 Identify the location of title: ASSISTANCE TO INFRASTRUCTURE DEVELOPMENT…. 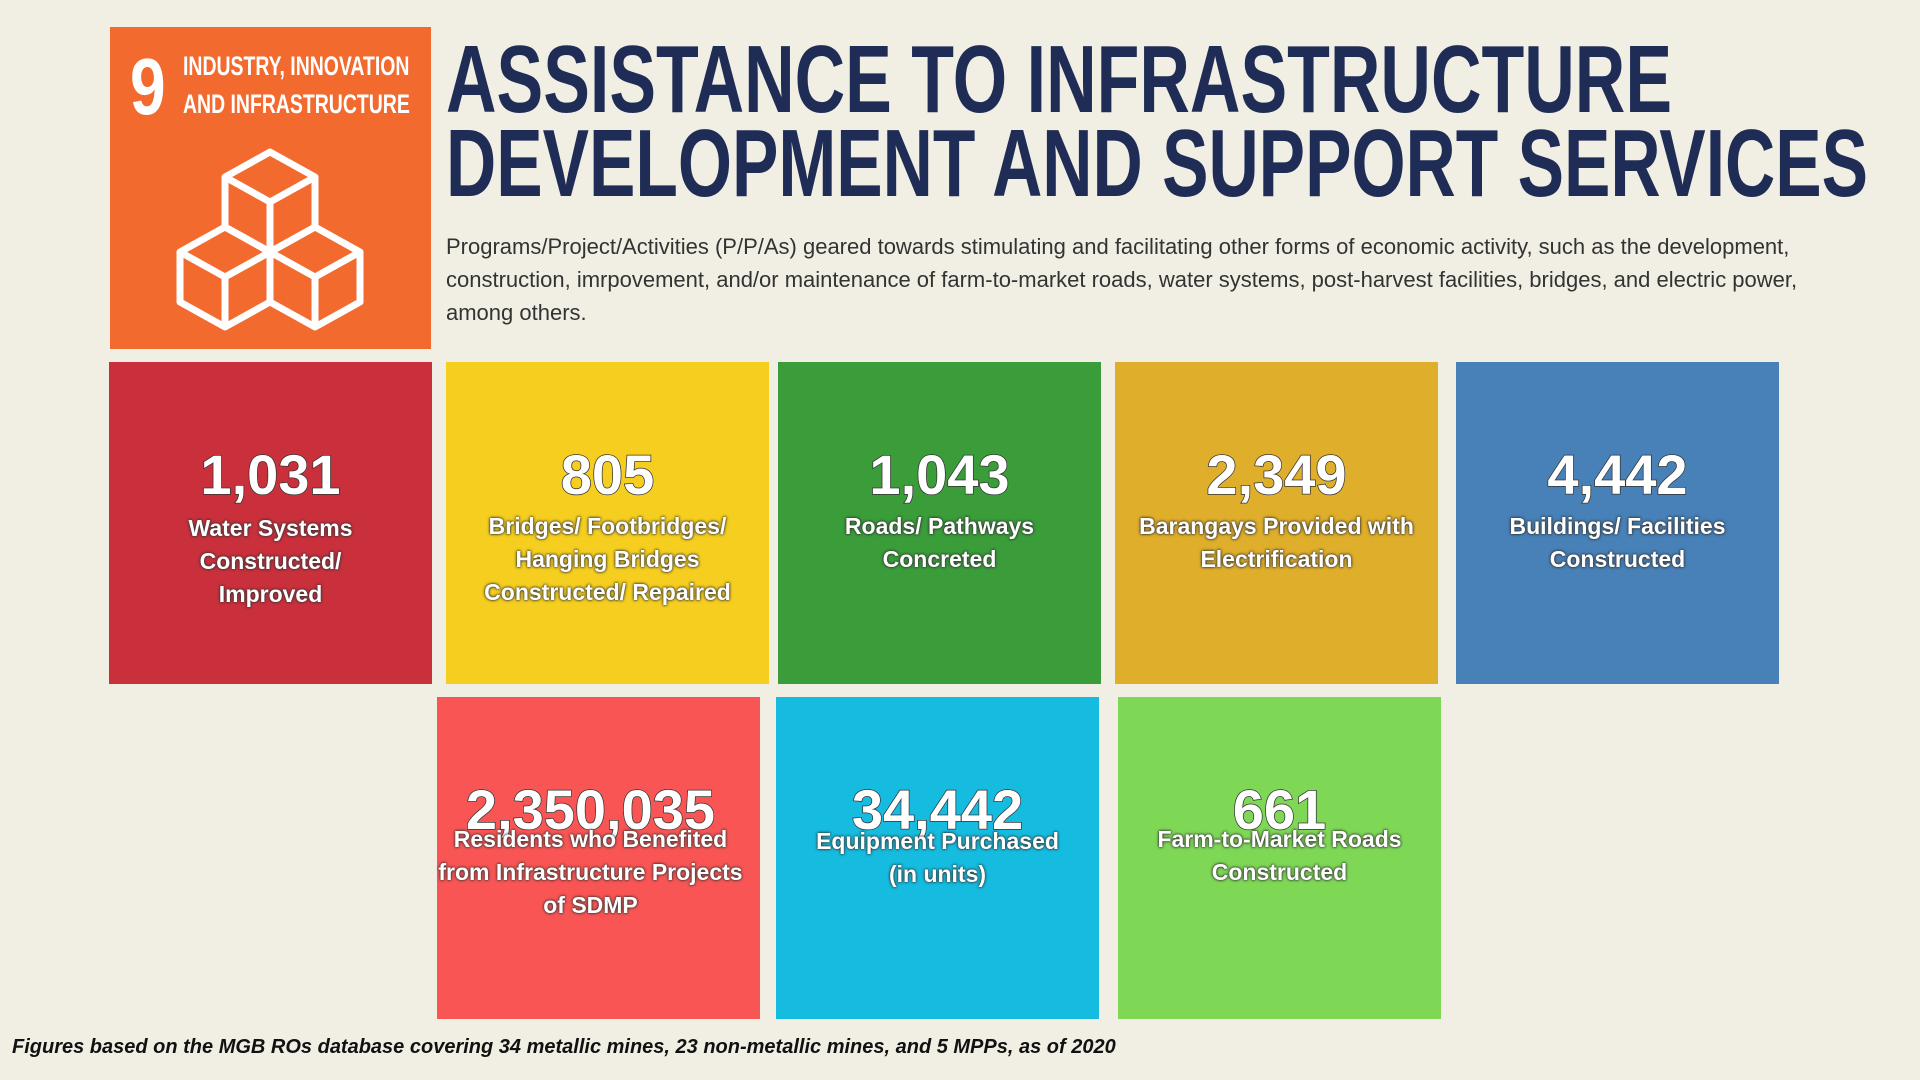
(1157, 120).